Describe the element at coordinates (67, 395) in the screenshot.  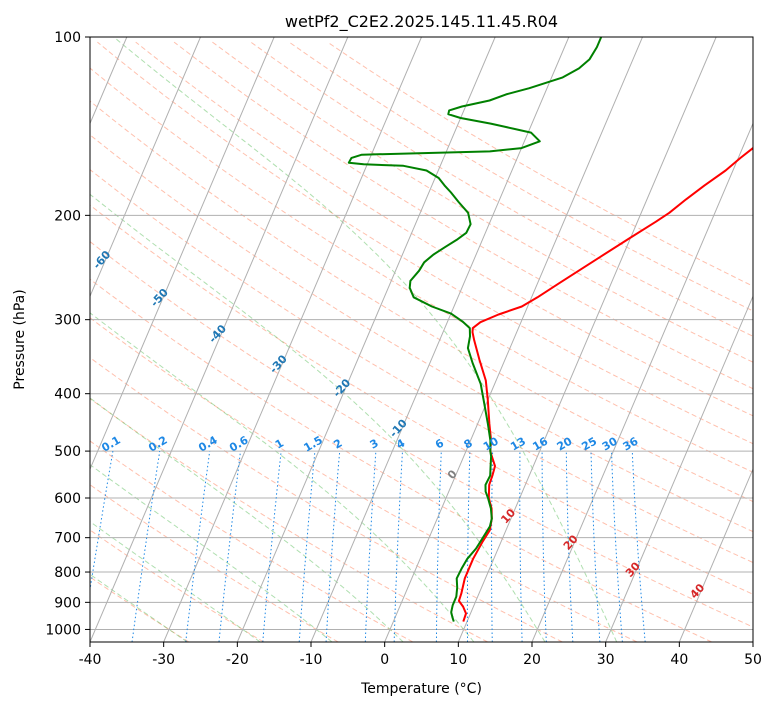
I see `y-tick-label: 400` at that location.